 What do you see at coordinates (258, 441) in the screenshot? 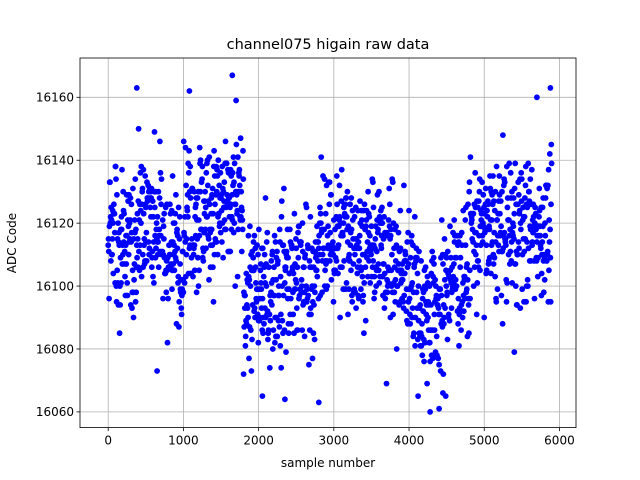
I see `x-tick-label: 2000` at bounding box center [258, 441].